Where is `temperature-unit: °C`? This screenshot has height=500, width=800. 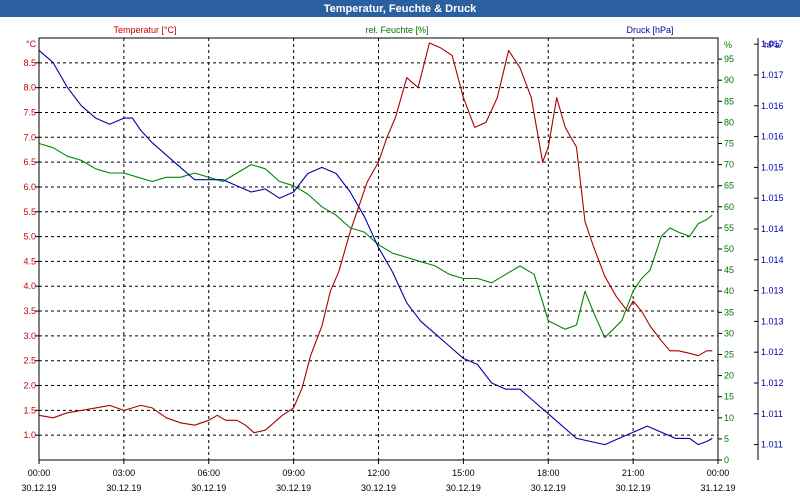 temperature-unit: °C is located at coordinates (31, 44).